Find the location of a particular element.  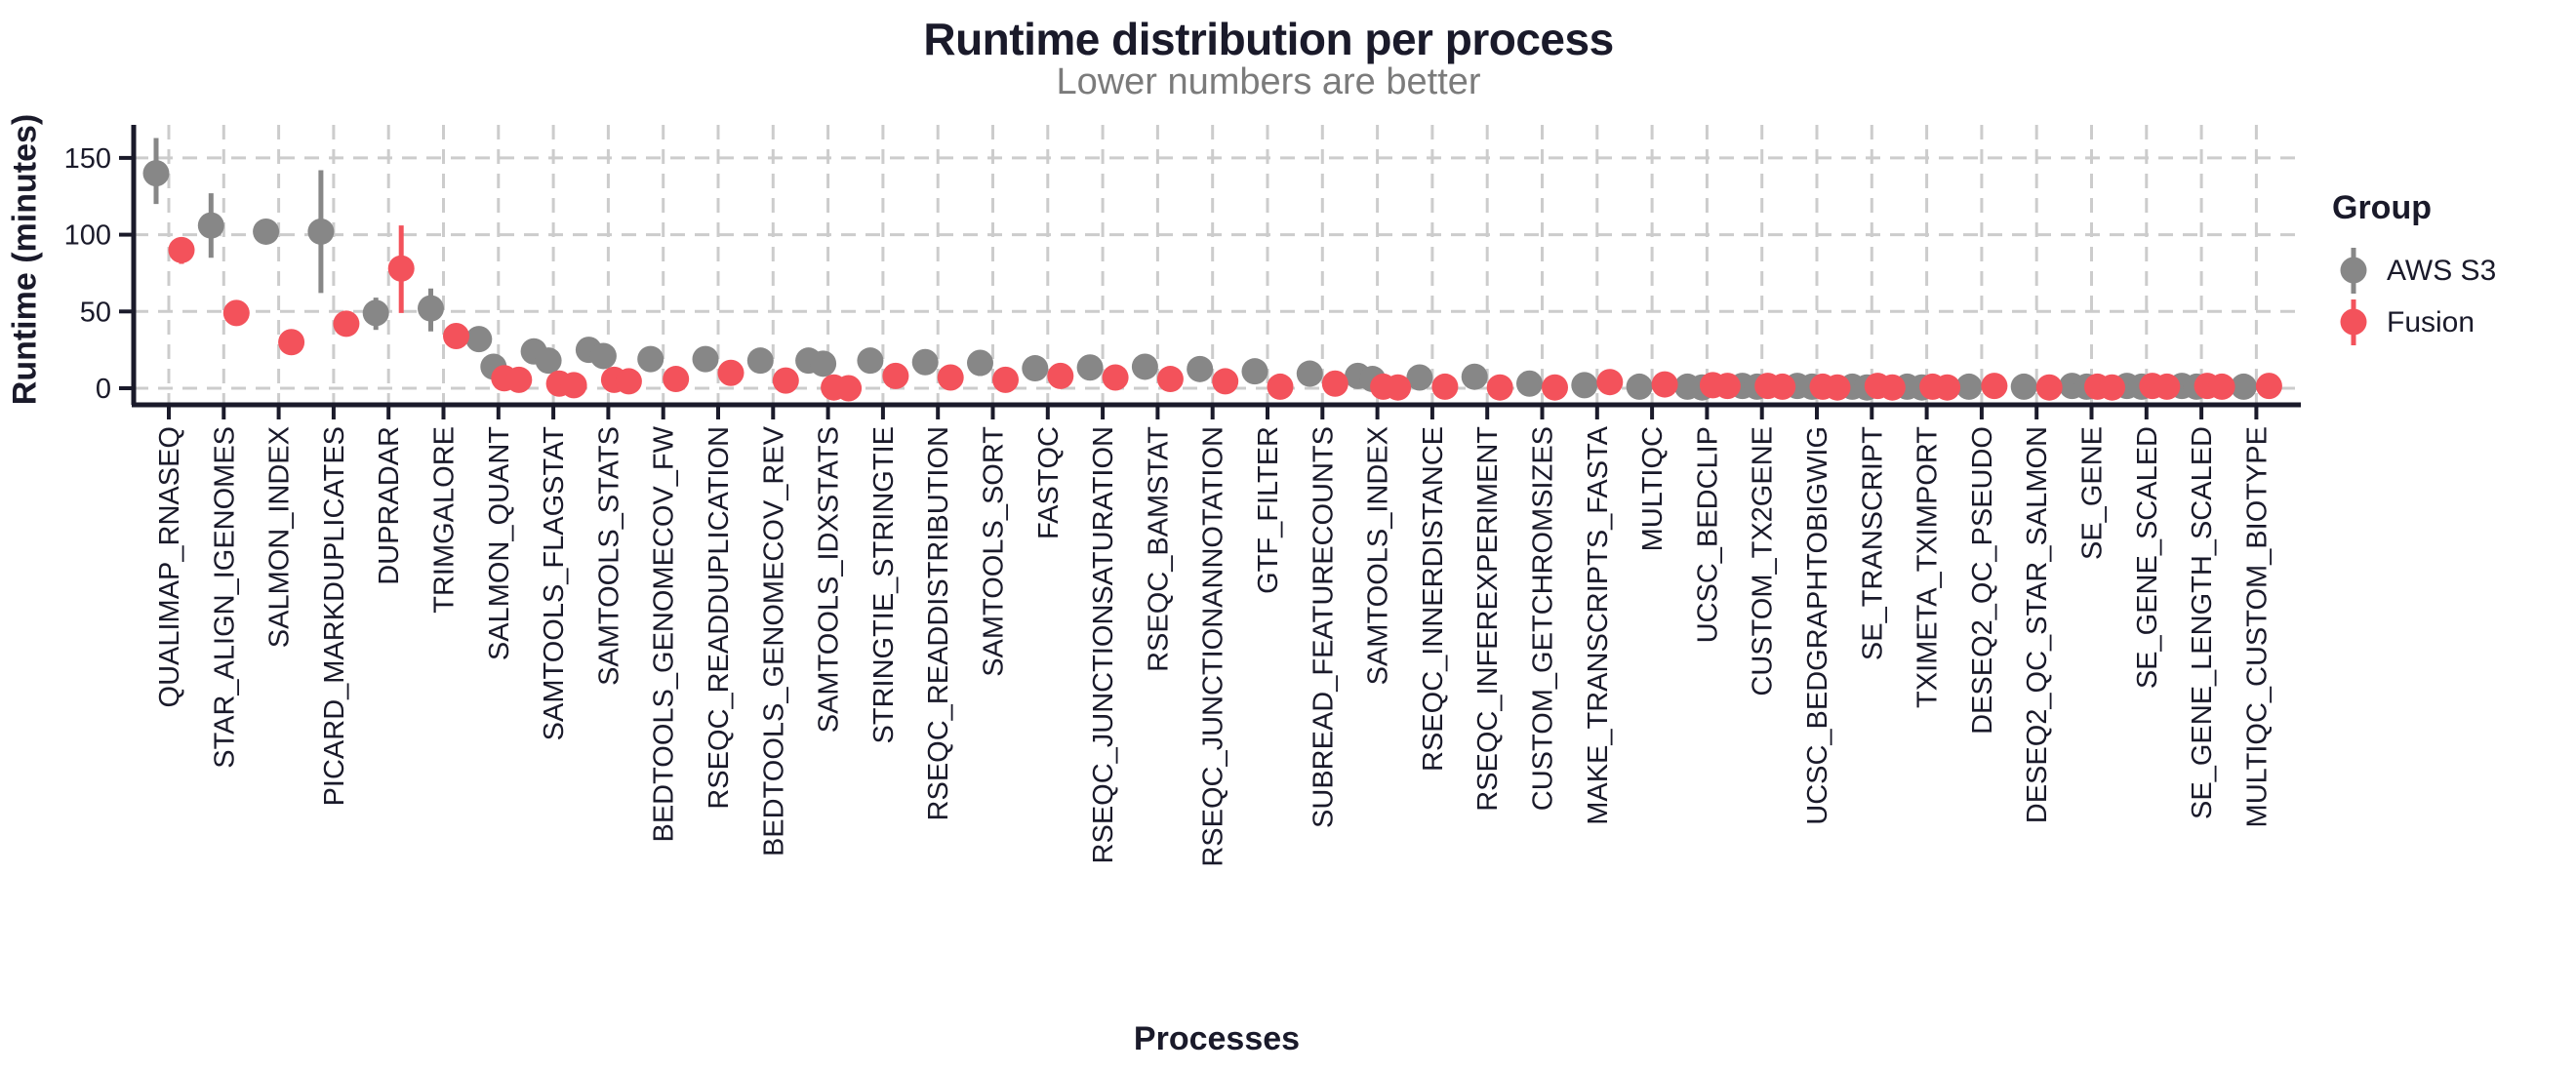

legend-point is located at coordinates (2353, 270).